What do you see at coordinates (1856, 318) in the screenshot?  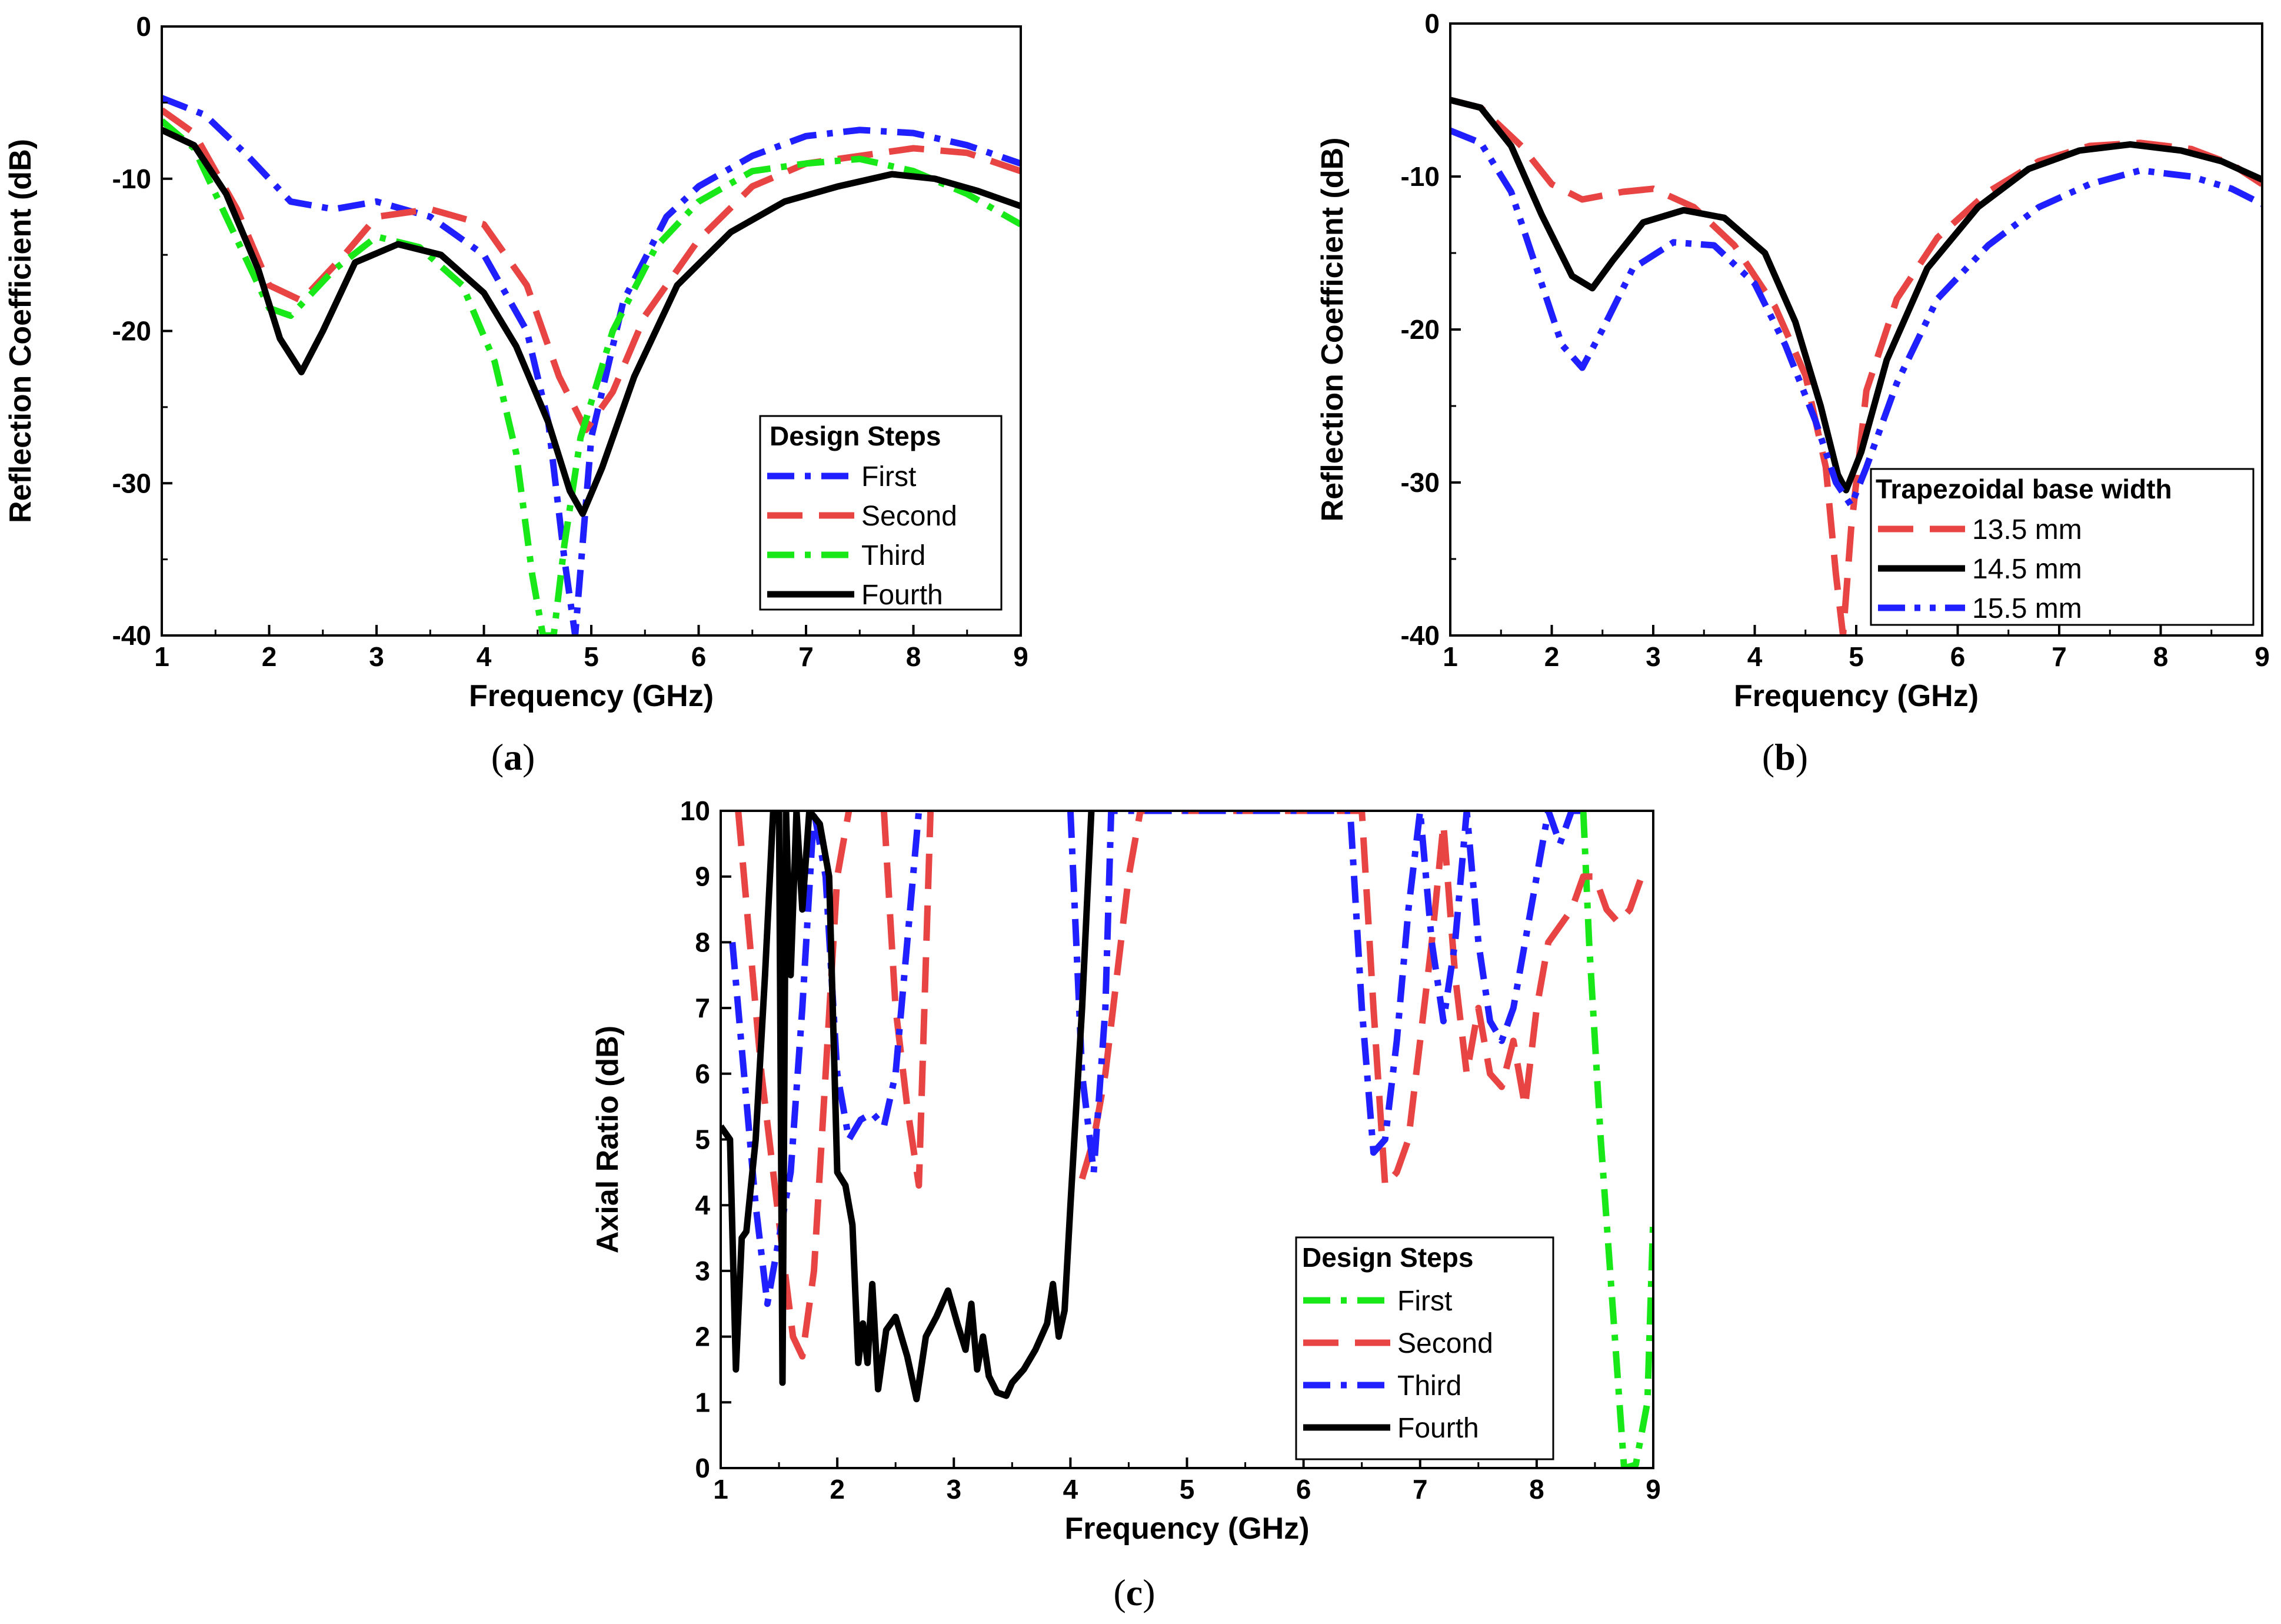 I see `series-line-15-5-mm` at bounding box center [1856, 318].